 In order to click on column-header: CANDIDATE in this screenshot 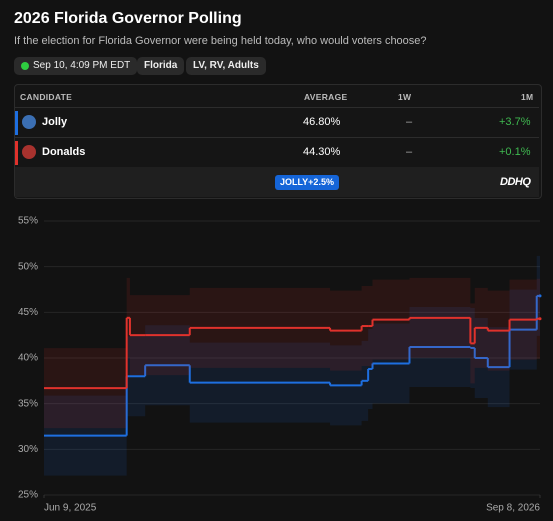, I will do `click(46, 97)`.